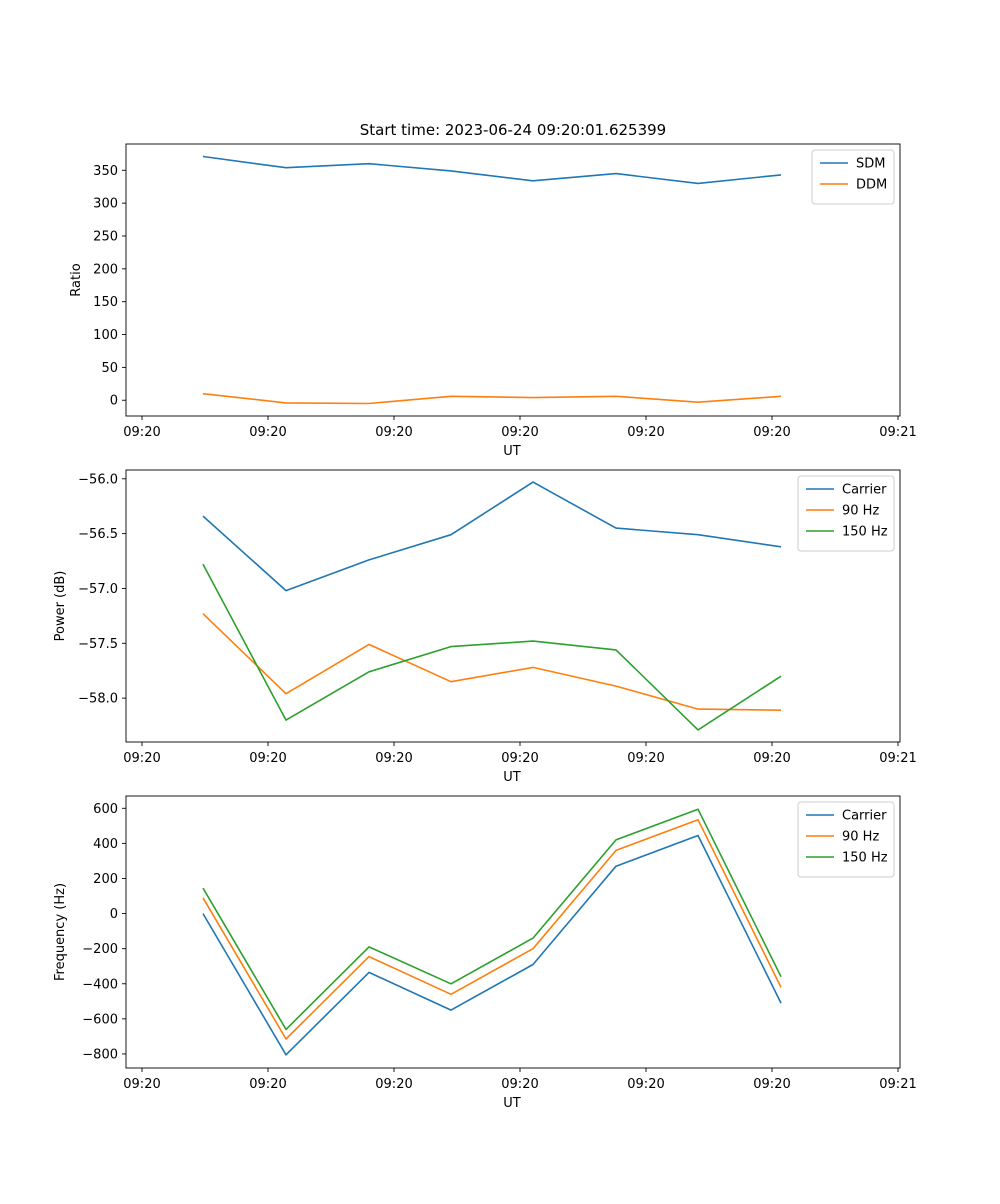 The height and width of the screenshot is (1204, 1000). What do you see at coordinates (98, 534) in the screenshot?
I see `y-tick-label: −56.5` at bounding box center [98, 534].